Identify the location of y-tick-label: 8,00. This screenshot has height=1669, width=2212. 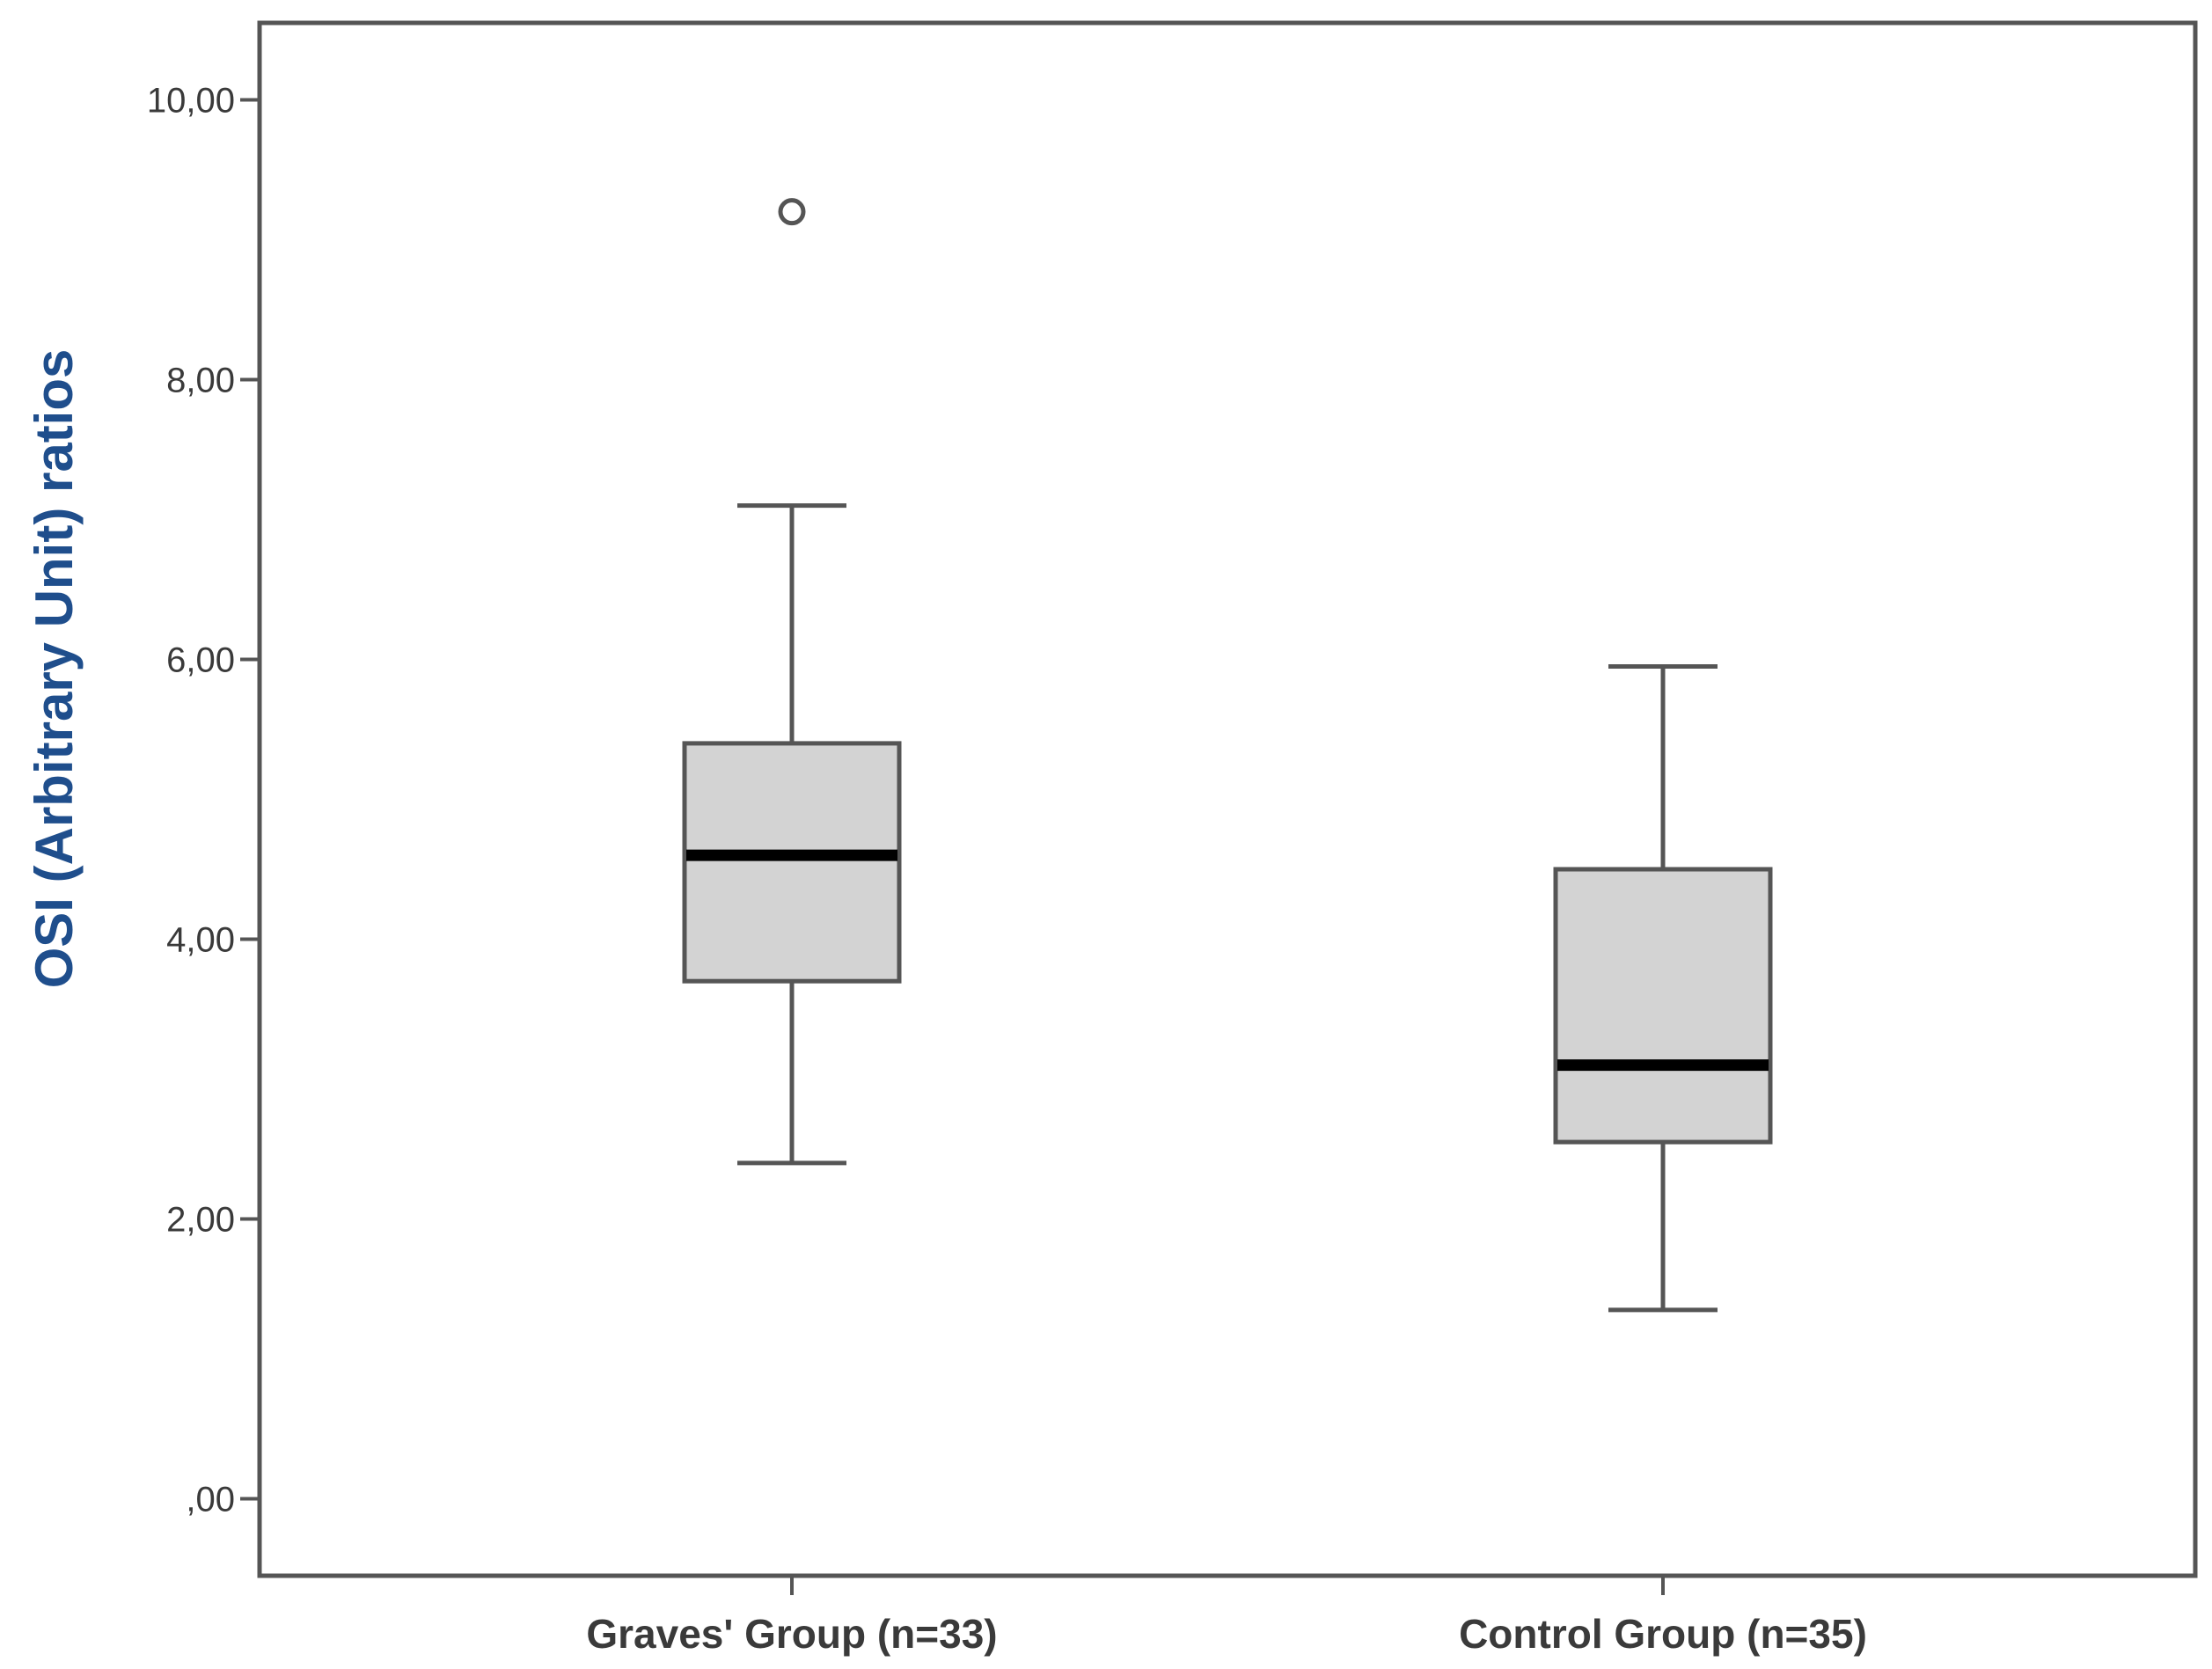
(200, 380).